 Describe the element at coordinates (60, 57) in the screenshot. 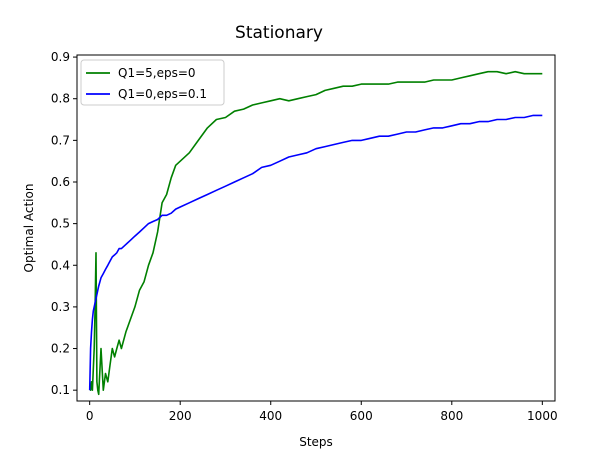

I see `y-tick-label: 0.9` at that location.